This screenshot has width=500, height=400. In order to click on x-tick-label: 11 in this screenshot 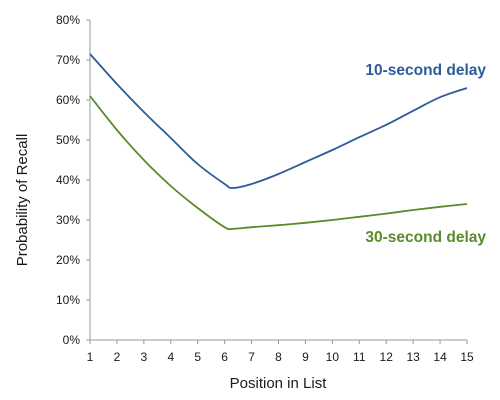, I will do `click(359, 357)`.